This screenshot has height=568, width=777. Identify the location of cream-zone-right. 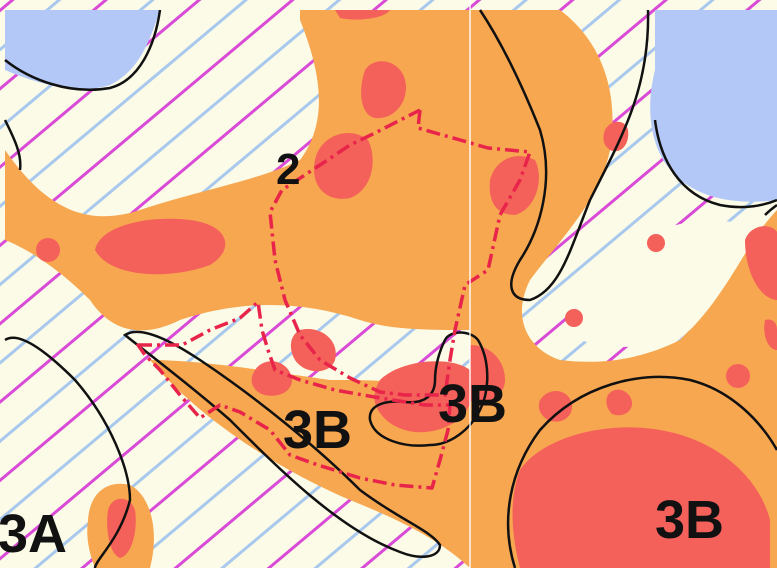
(660, 283).